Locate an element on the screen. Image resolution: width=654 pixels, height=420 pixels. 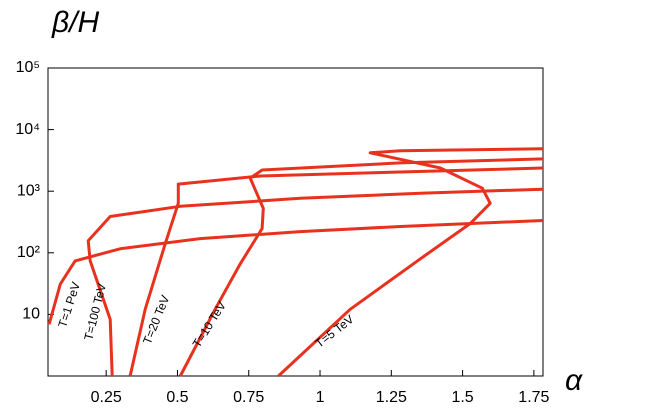
curve-label: T=10 TeV is located at coordinates (209, 324).